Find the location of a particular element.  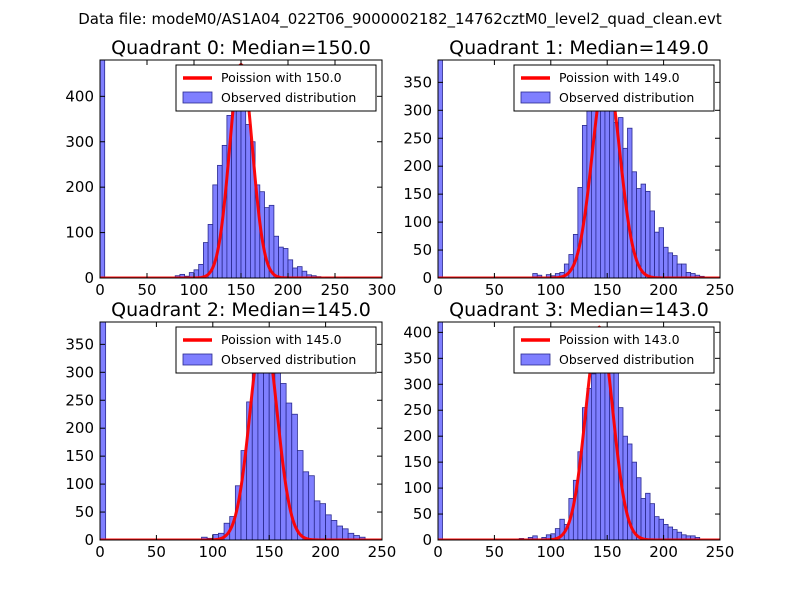

legend: Poission with 150.0 Observed distribution is located at coordinates (276, 88).